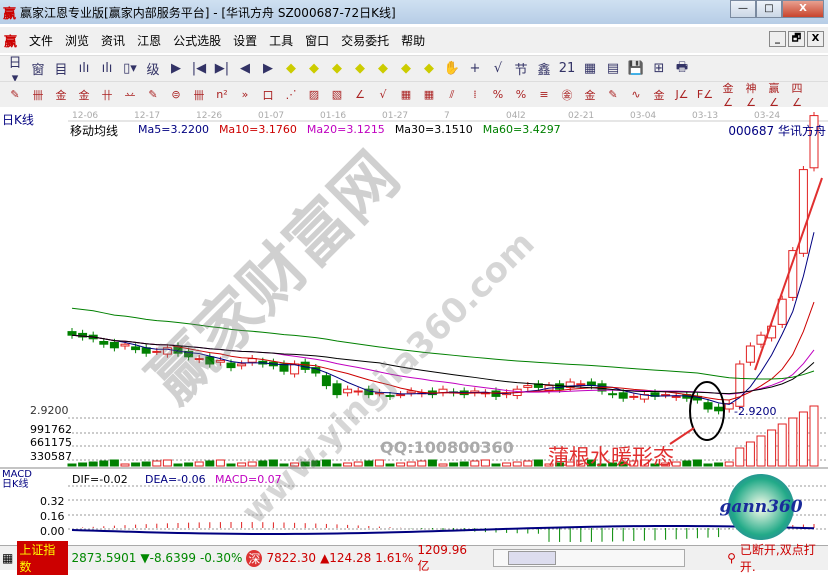 This screenshot has width=828, height=575. What do you see at coordinates (222, 68) in the screenshot?
I see `toolbar-button: ▶|` at bounding box center [222, 68].